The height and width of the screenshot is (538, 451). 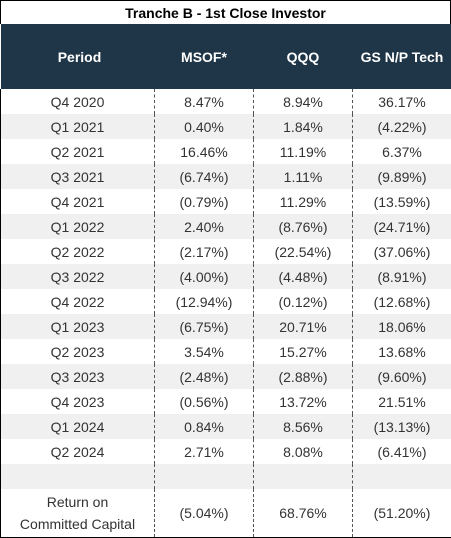 I want to click on cell-period: Q2 2024, so click(x=78, y=451).